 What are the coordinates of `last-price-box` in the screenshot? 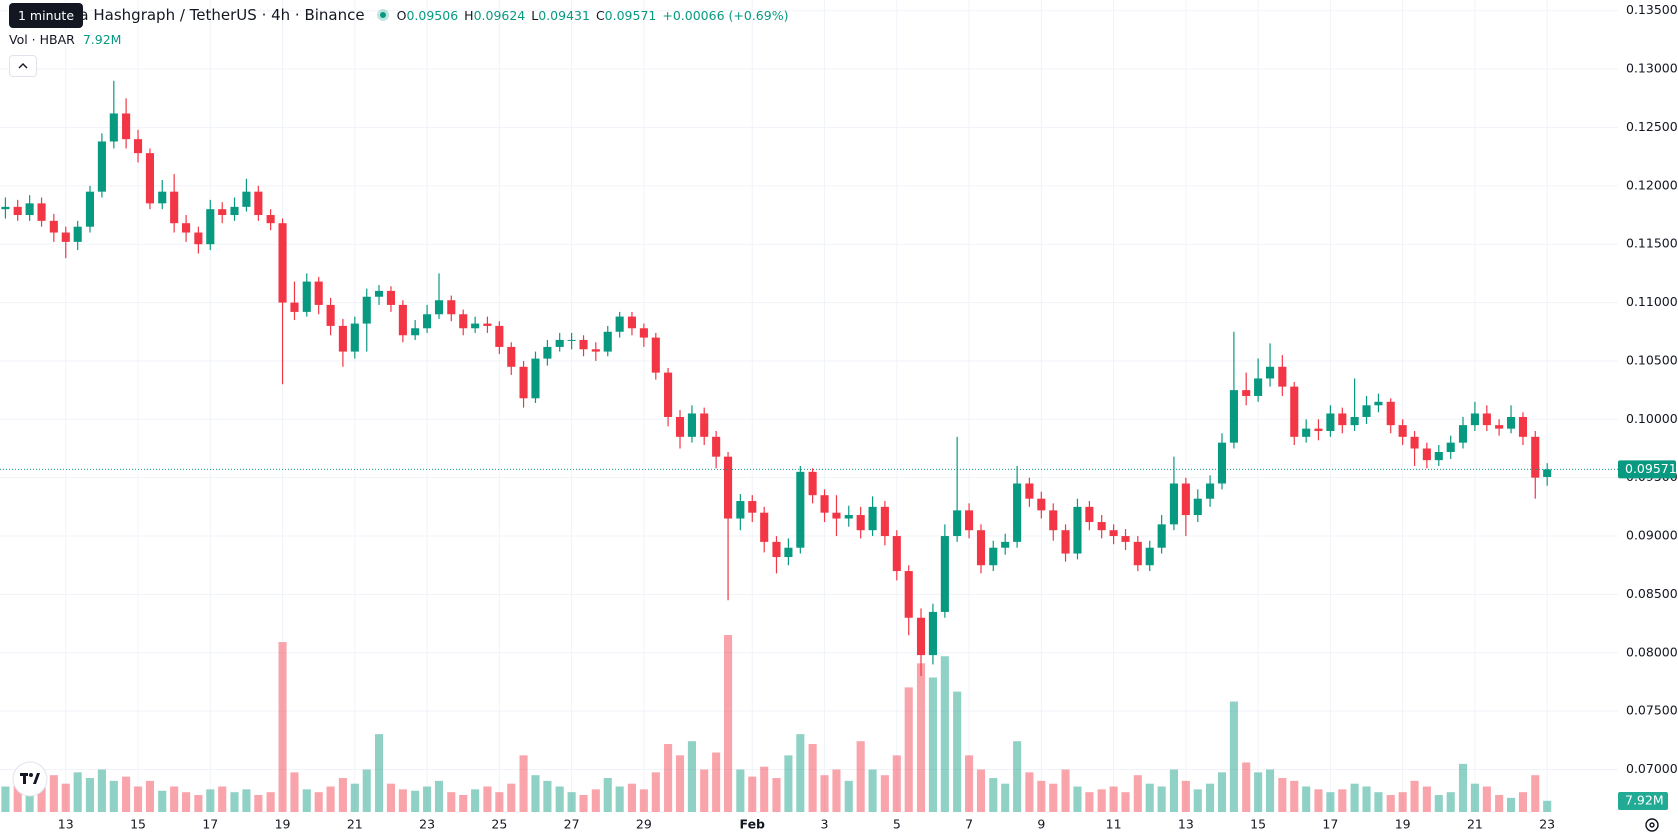 It's located at (1647, 469).